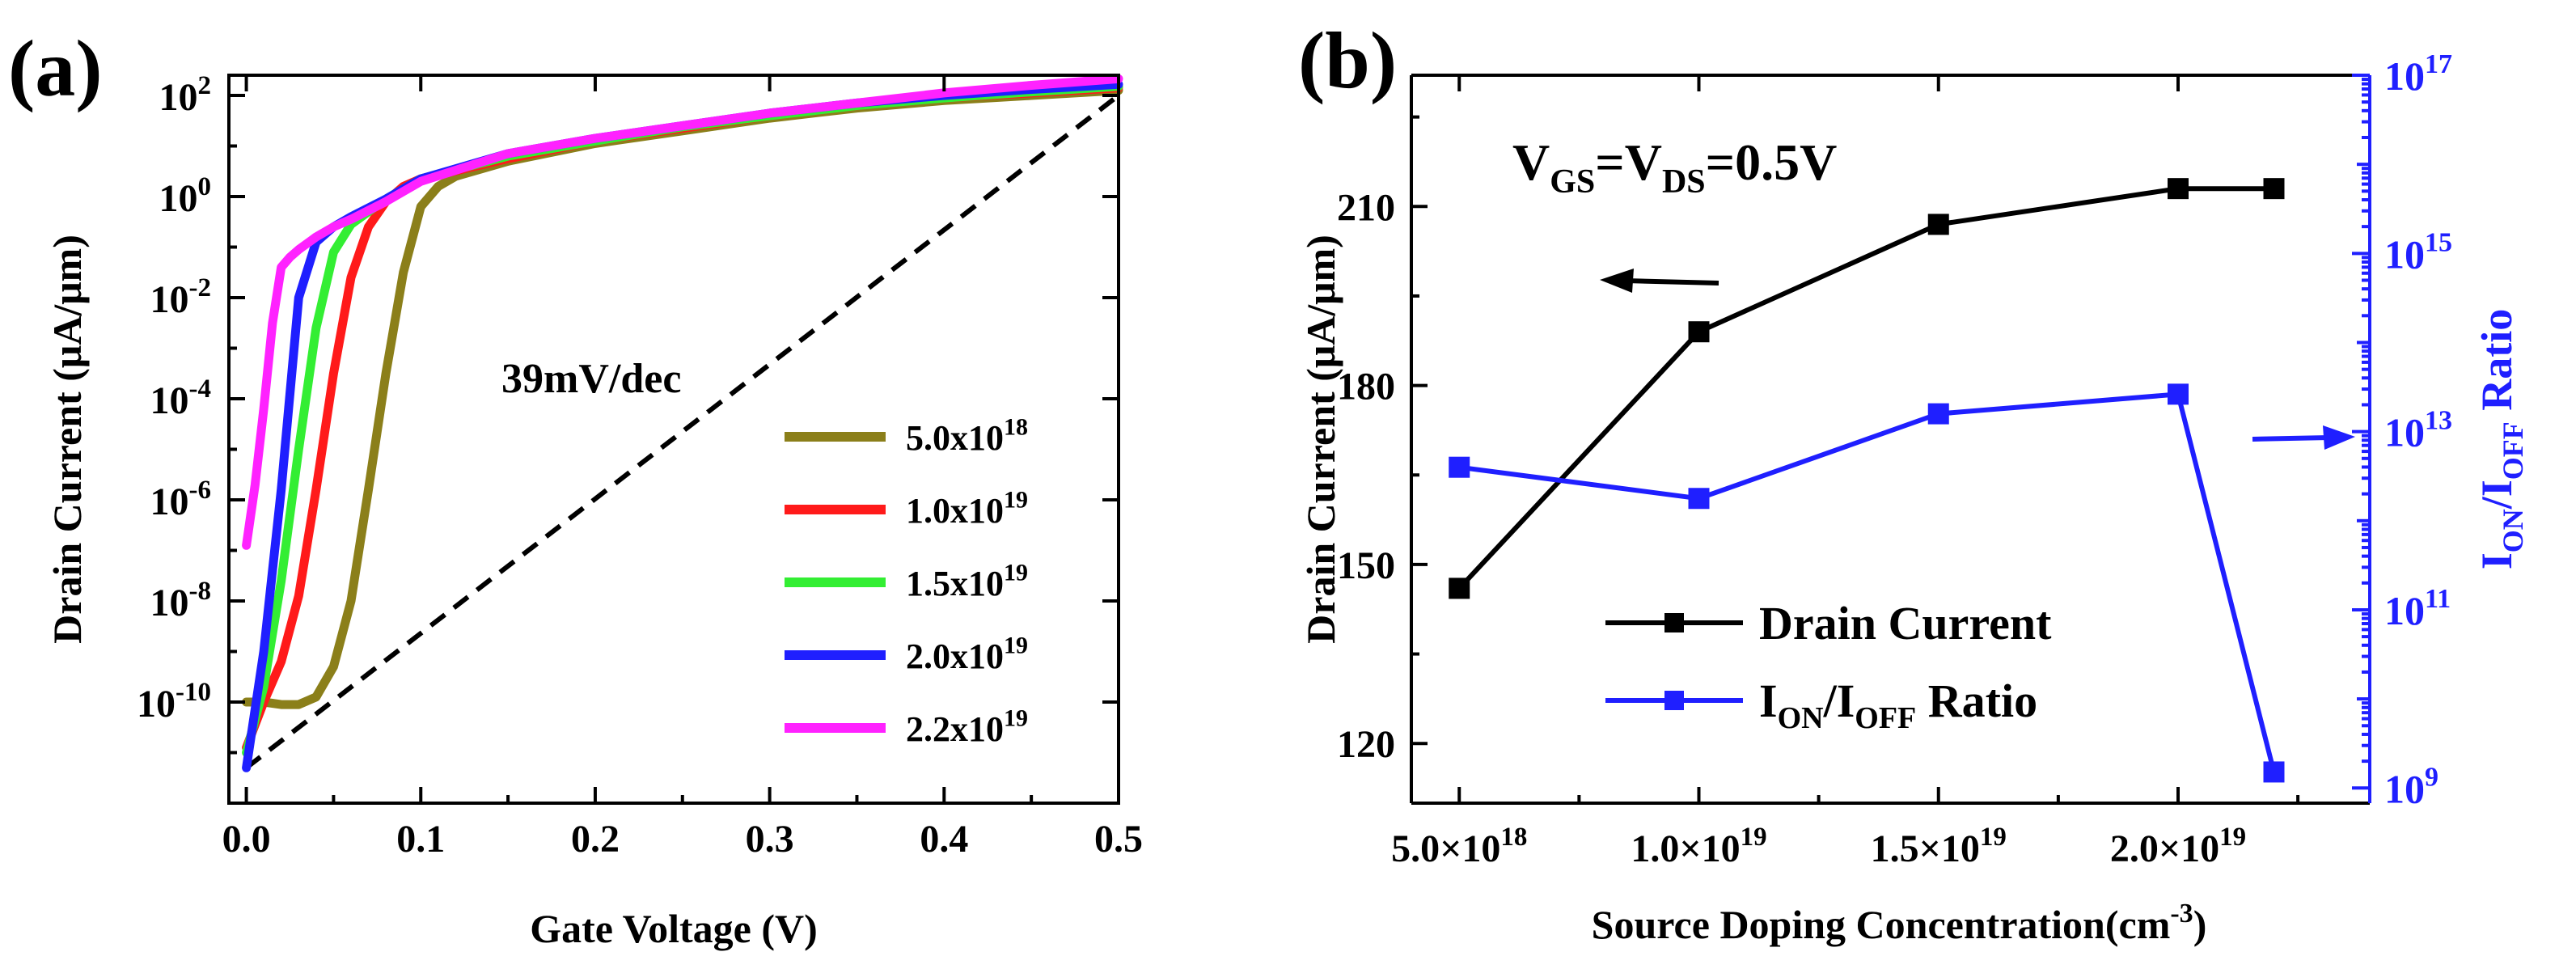 This screenshot has height=973, width=2576. What do you see at coordinates (1898, 705) in the screenshot?
I see `legend-ratio-label: ION/IOFF Ratio` at bounding box center [1898, 705].